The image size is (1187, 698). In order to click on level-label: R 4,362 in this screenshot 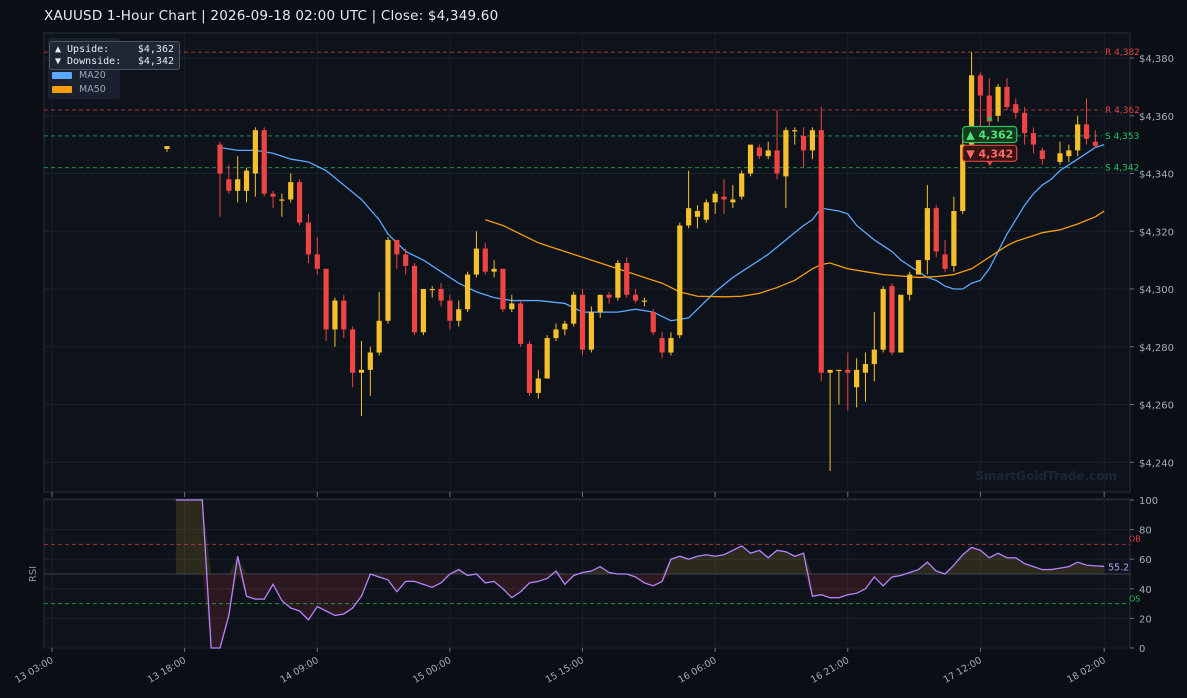, I will do `click(1122, 111)`.